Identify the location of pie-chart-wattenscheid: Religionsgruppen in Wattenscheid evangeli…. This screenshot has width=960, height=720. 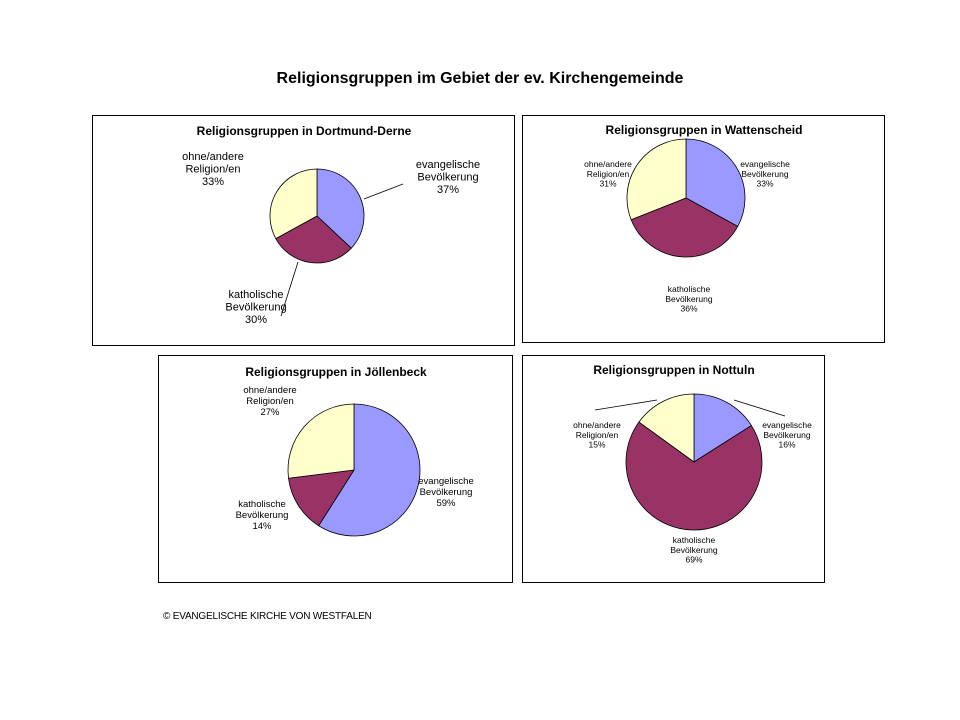
(703, 229).